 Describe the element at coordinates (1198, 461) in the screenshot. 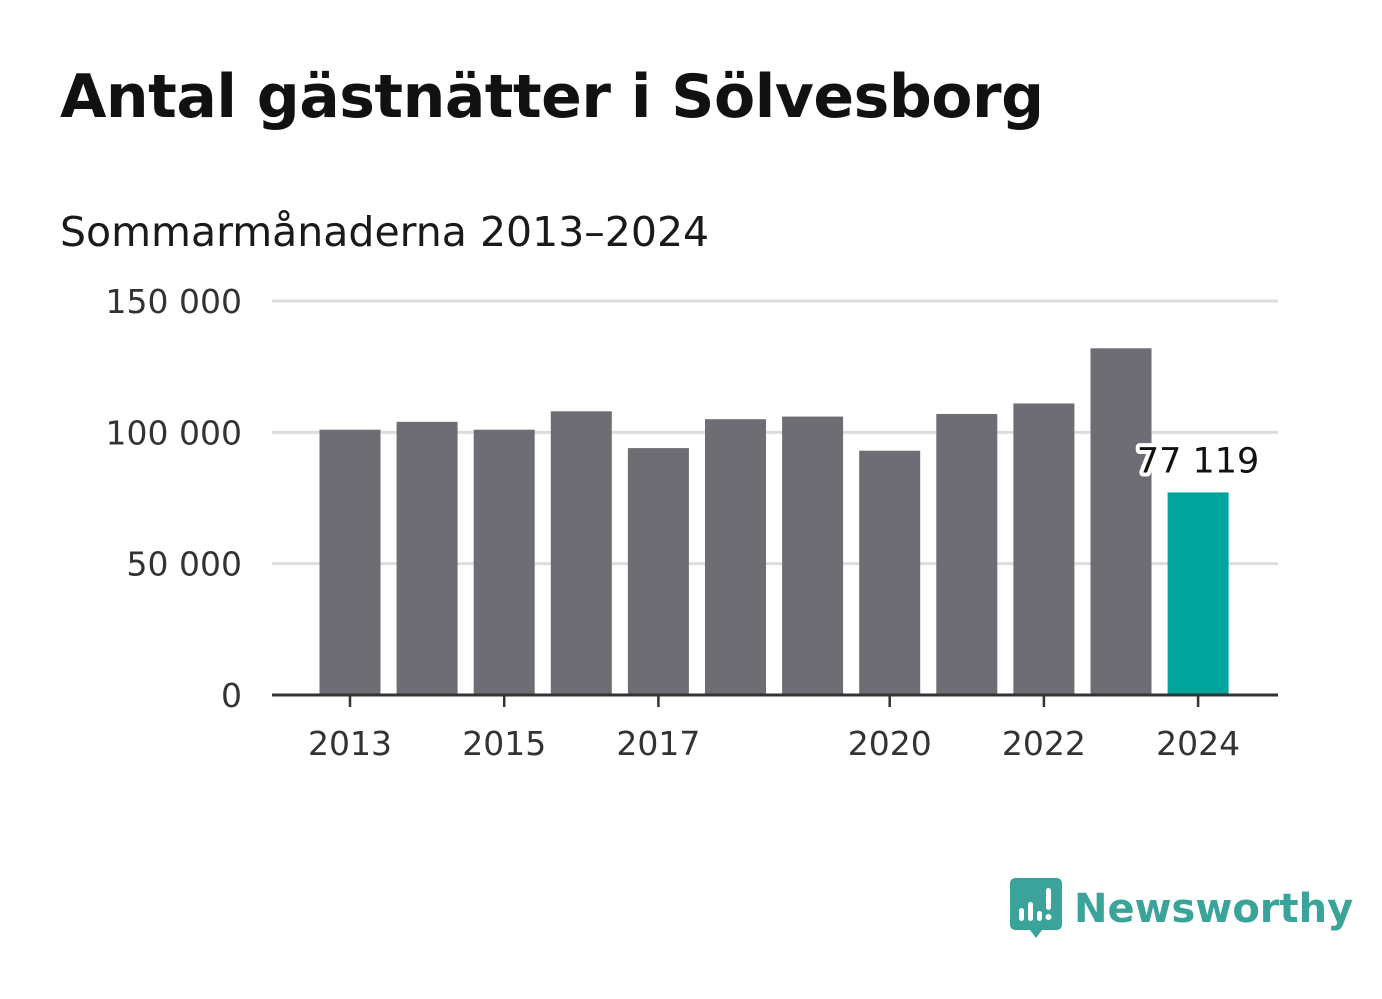

I see `data-label: 77 119` at that location.